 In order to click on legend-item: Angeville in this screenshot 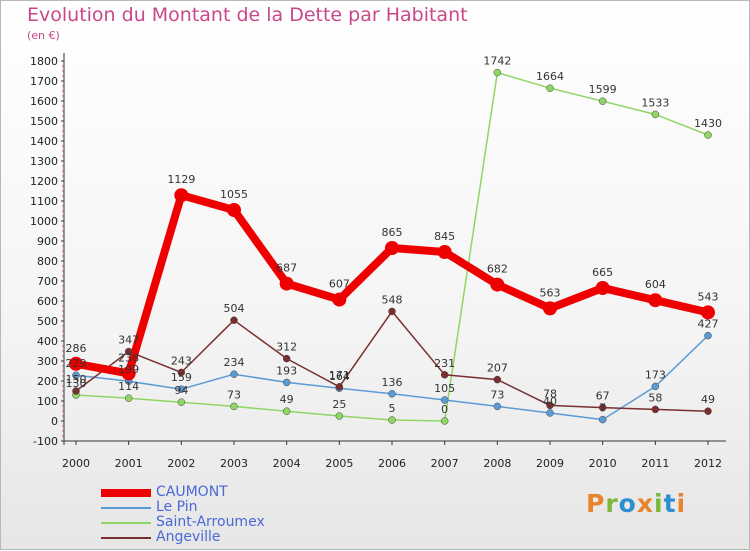, I will do `click(231, 537)`.